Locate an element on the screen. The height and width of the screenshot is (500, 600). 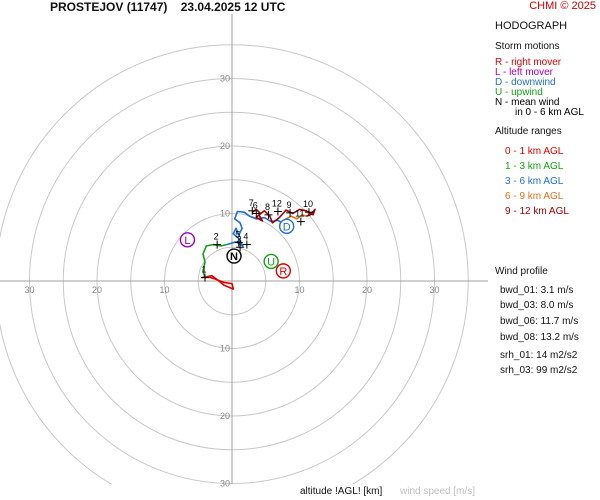
bwd-03-value: bwd_03: 8.0 m/s is located at coordinates (537, 305).